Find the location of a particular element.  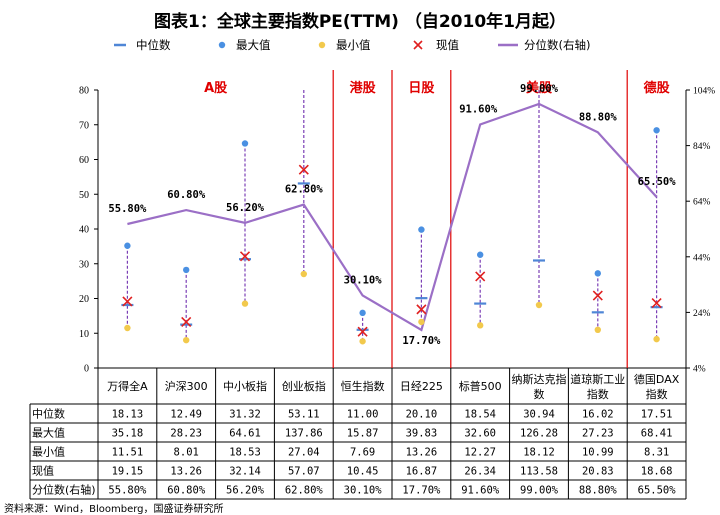

table-cell: 60.80% is located at coordinates (186, 491).